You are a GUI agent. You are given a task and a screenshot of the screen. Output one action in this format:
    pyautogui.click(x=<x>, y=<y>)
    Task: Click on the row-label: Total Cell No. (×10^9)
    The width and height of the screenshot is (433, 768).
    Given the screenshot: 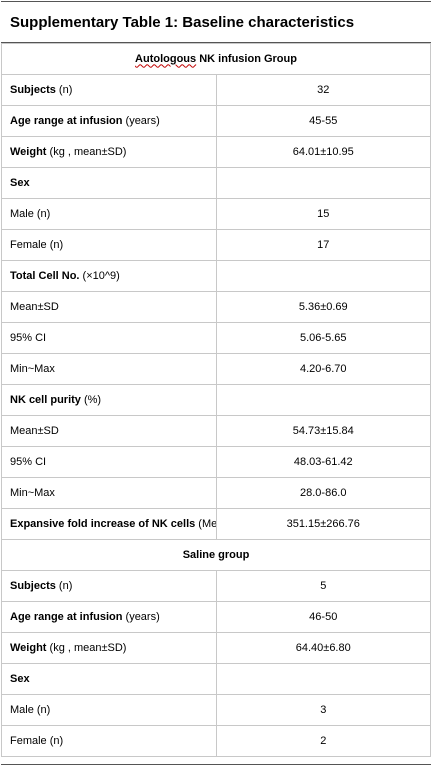 What is the action you would take?
    pyautogui.click(x=109, y=276)
    